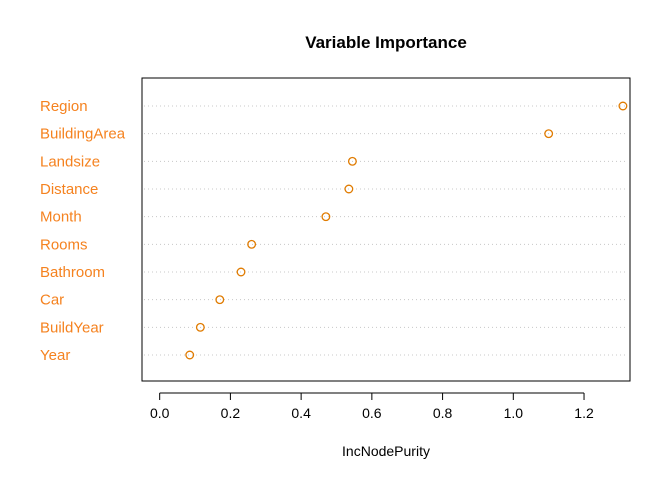 This screenshot has height=480, width=672. Describe the element at coordinates (64, 244) in the screenshot. I see `category-label: Rooms` at that location.